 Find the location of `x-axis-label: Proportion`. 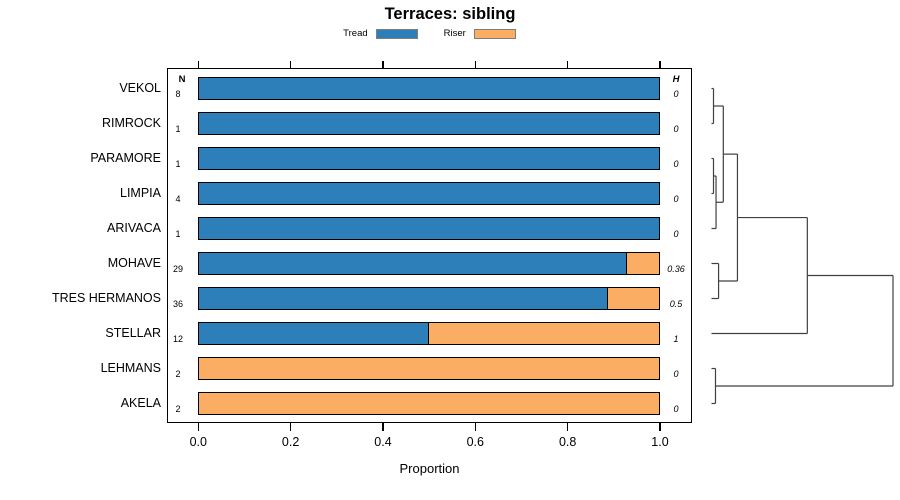

x-axis-label: Proportion is located at coordinates (429, 468).